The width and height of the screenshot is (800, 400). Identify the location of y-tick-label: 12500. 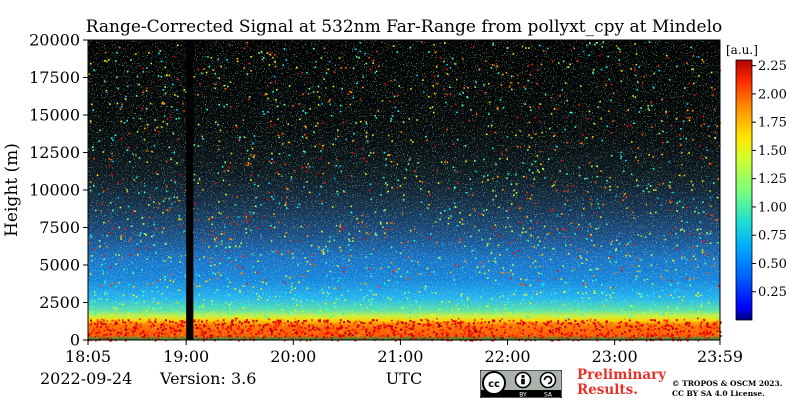
(54, 152).